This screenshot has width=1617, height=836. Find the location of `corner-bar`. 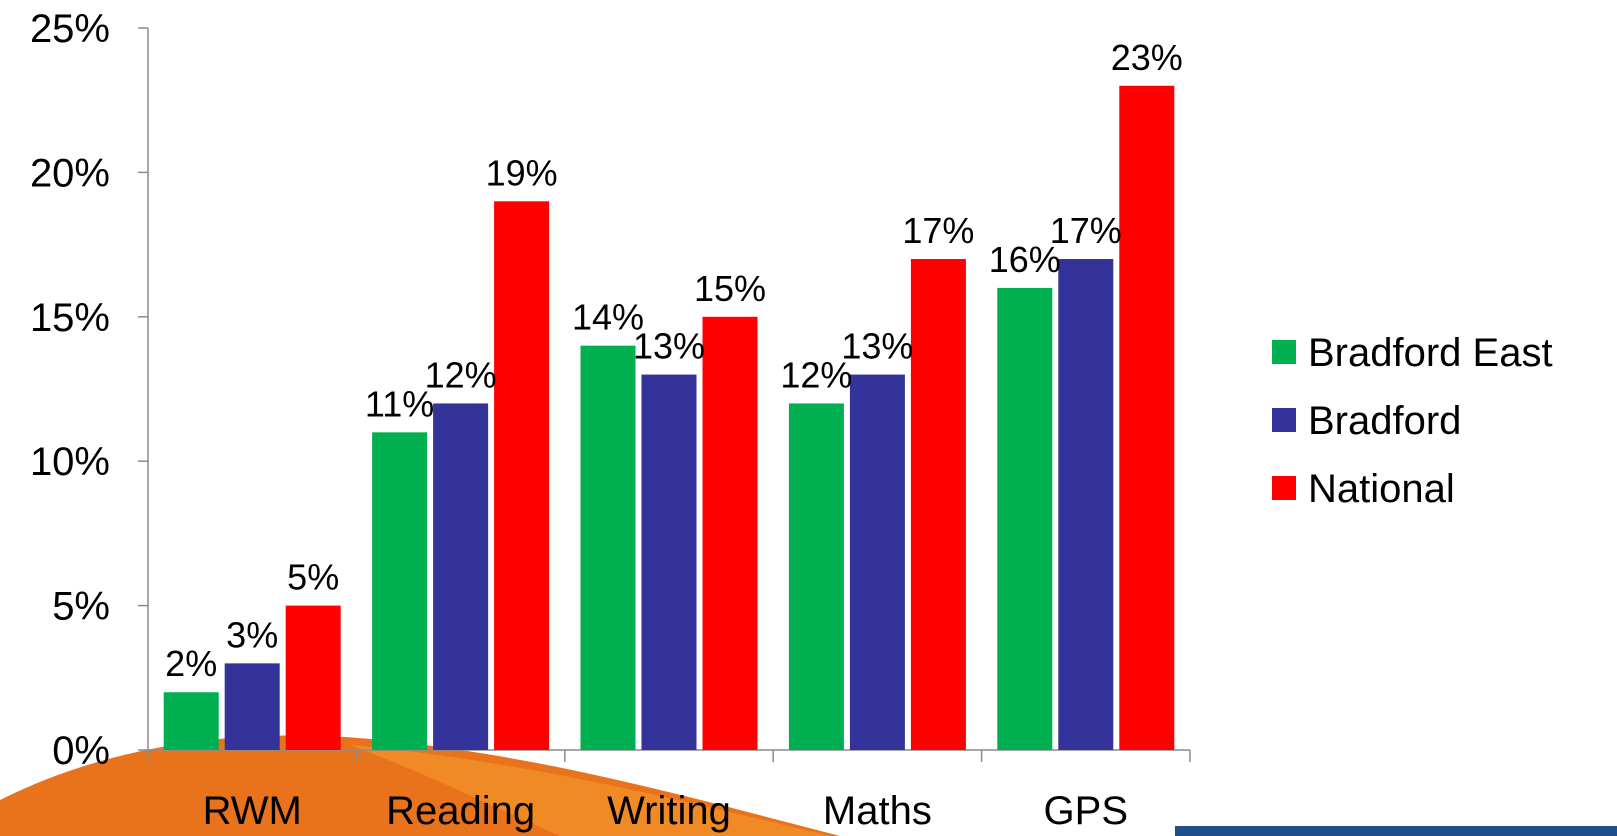

corner-bar is located at coordinates (1396, 831).